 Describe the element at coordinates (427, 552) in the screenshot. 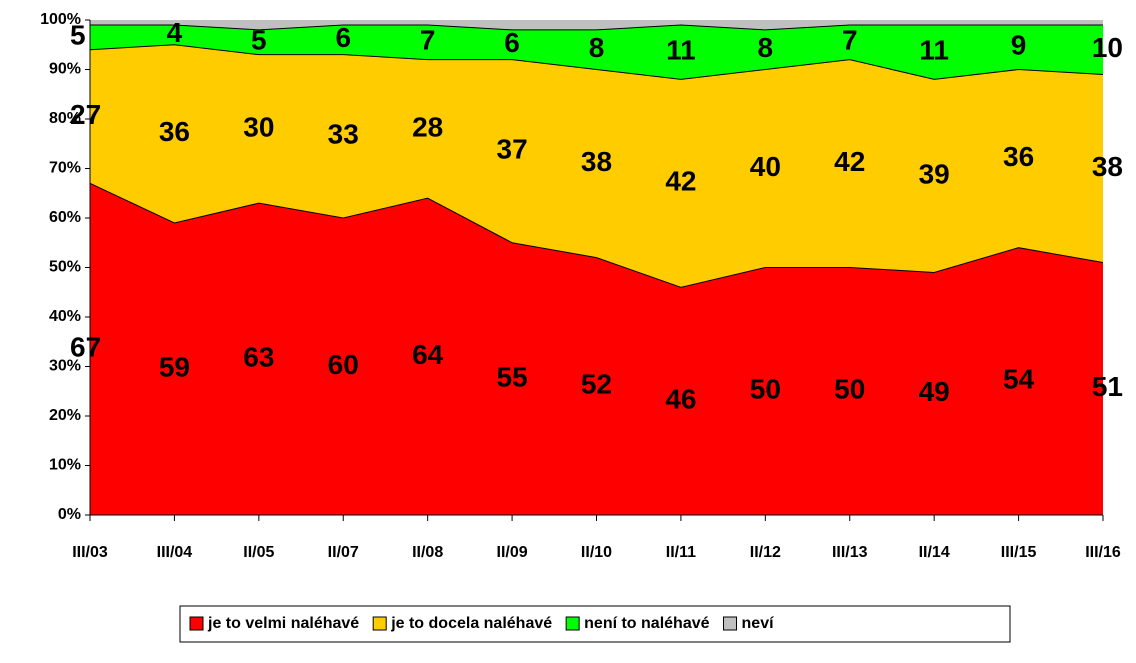

I see `x-tick-label: II/08` at that location.